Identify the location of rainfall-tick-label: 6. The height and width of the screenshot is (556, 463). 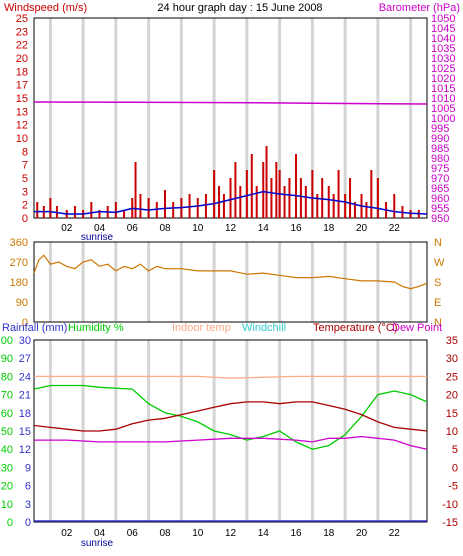
(28, 487).